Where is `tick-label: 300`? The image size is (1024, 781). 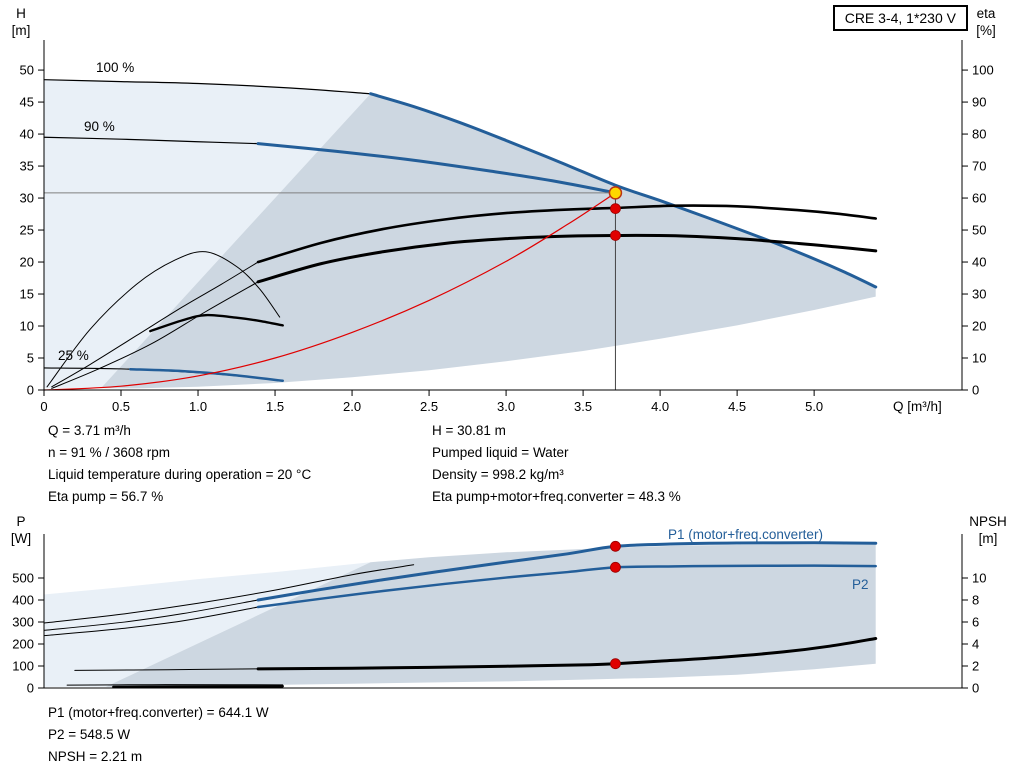 tick-label: 300 is located at coordinates (23, 622).